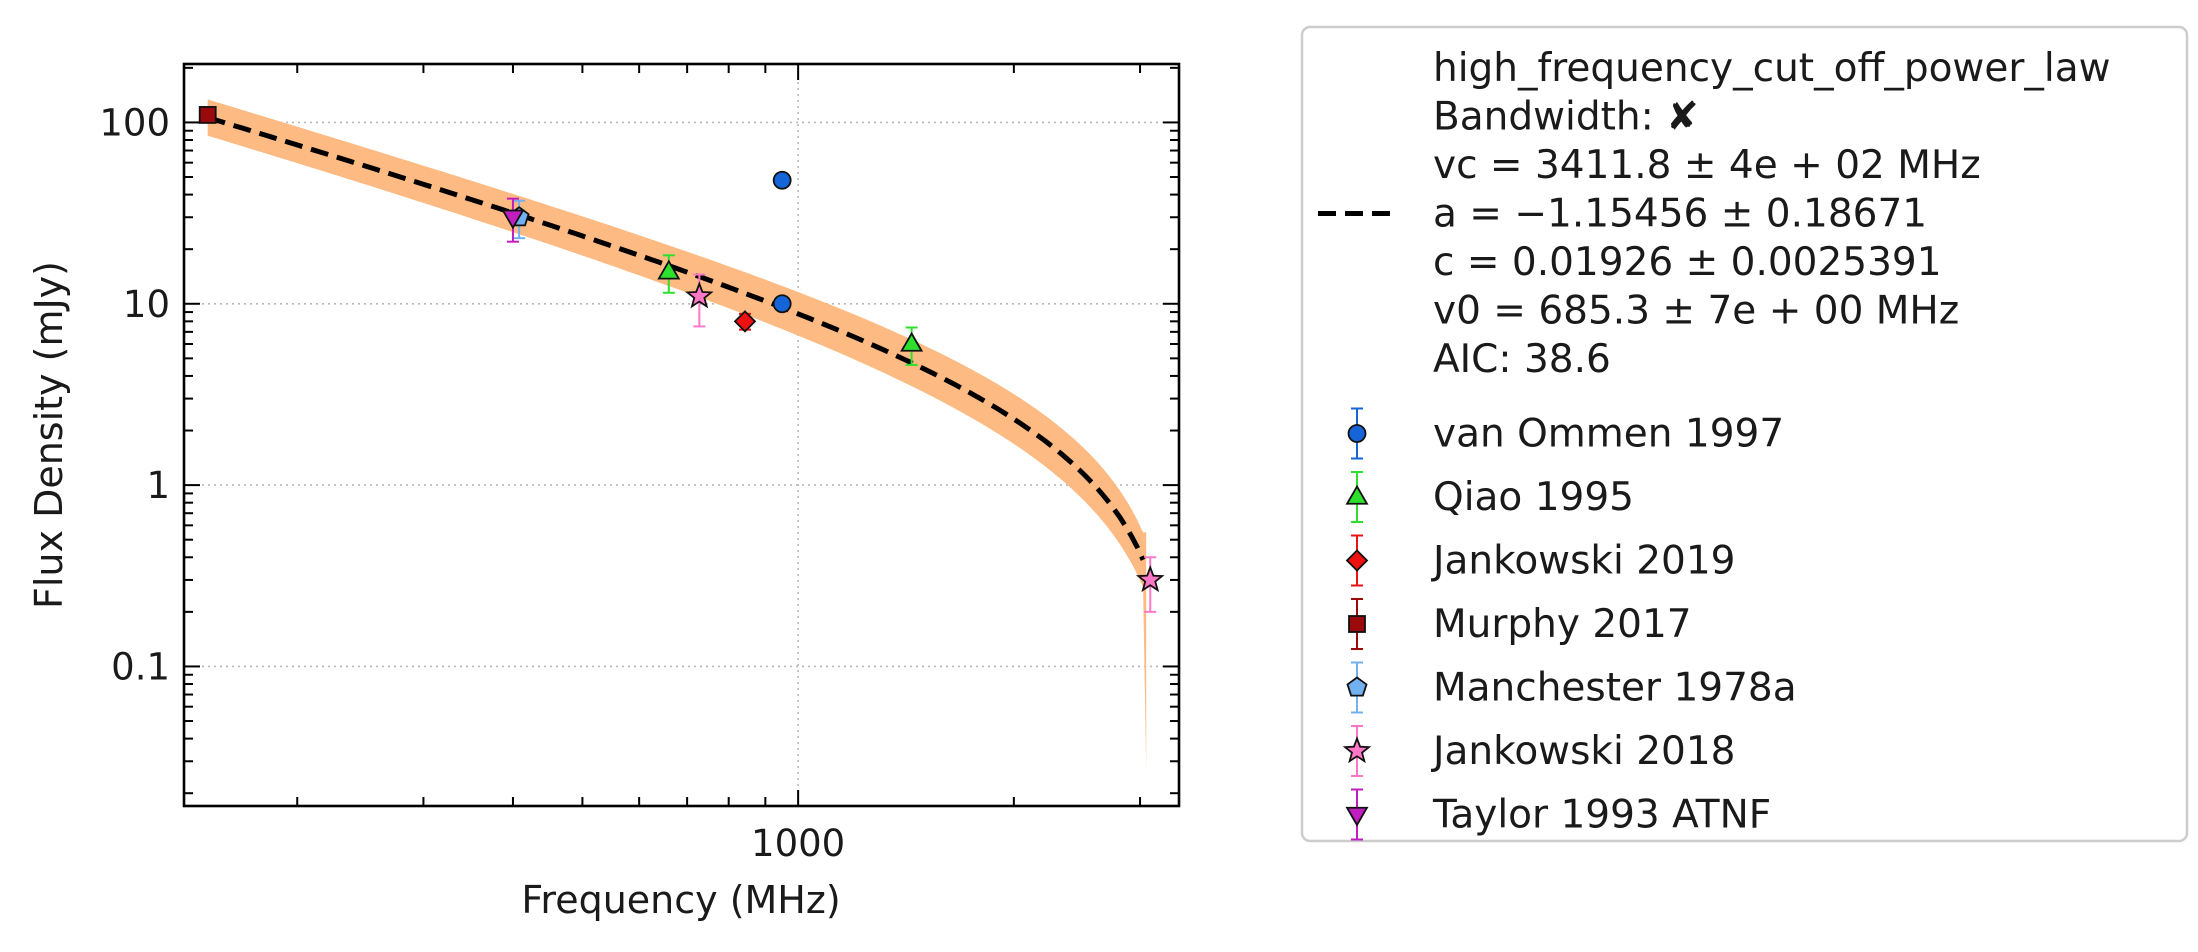 This screenshot has height=952, width=2198. What do you see at coordinates (49, 435) in the screenshot?
I see `y-axis-title: Flux Density (mJy)` at bounding box center [49, 435].